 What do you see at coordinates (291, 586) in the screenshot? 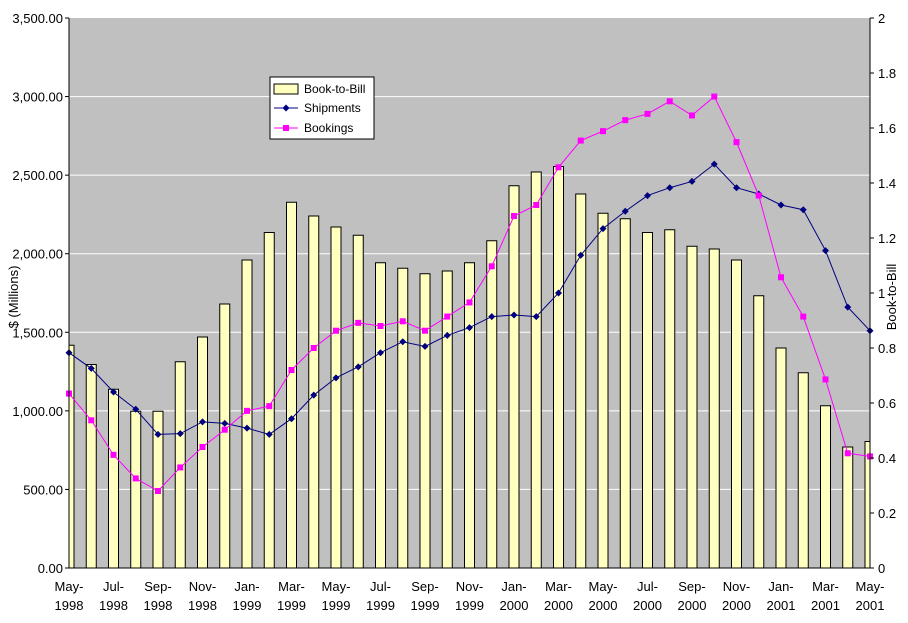
I see `x-tick-label-month: Mar-` at bounding box center [291, 586].